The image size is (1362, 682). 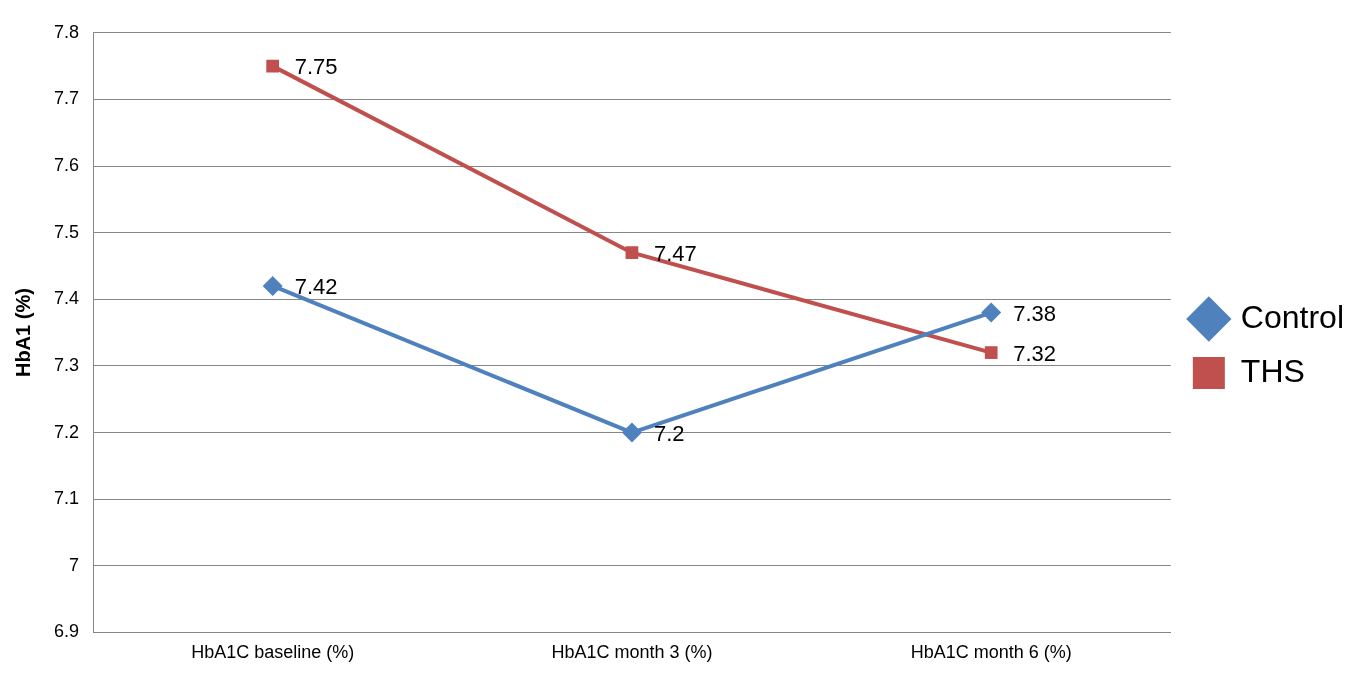 I want to click on y-tick-label: 7, so click(x=74, y=564).